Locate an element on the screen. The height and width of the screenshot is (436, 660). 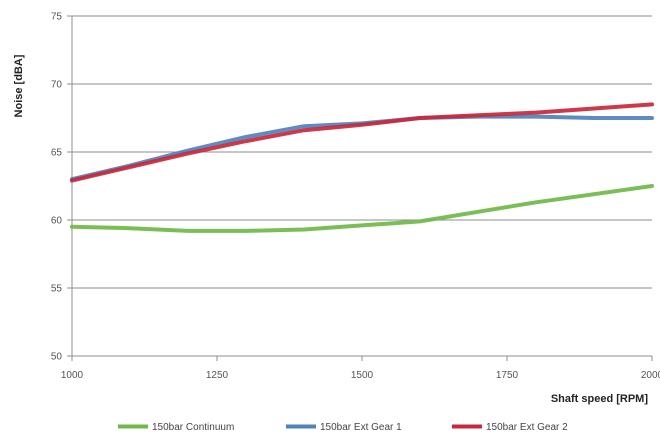
x-tick-labels: 1000 1250 1500 1750 2000 is located at coordinates (360, 375).